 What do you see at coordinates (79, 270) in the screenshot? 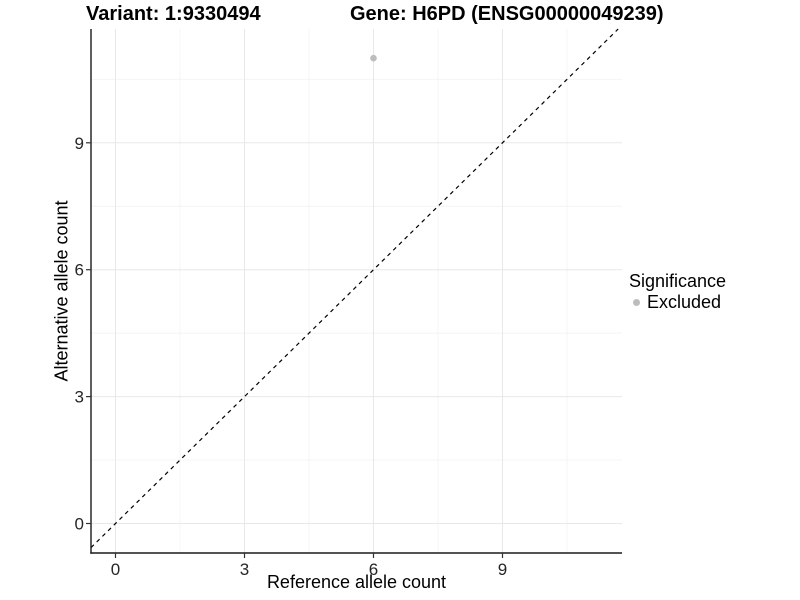
I see `y-tick-label: 6` at bounding box center [79, 270].